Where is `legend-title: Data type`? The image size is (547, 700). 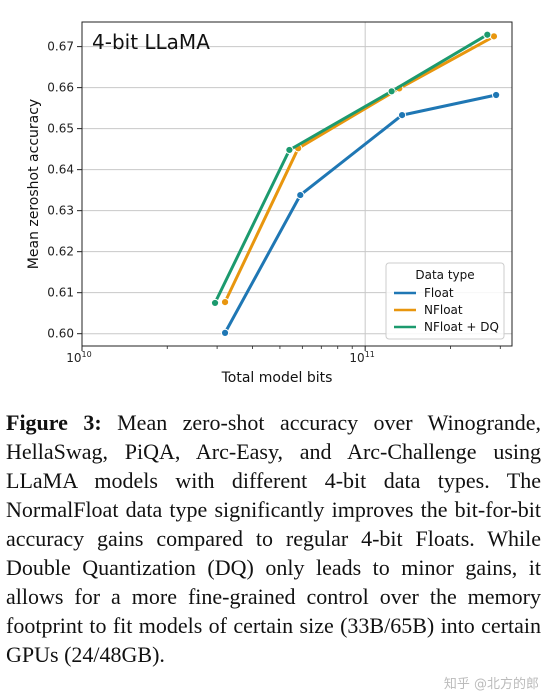
legend-title: Data type is located at coordinates (444, 275).